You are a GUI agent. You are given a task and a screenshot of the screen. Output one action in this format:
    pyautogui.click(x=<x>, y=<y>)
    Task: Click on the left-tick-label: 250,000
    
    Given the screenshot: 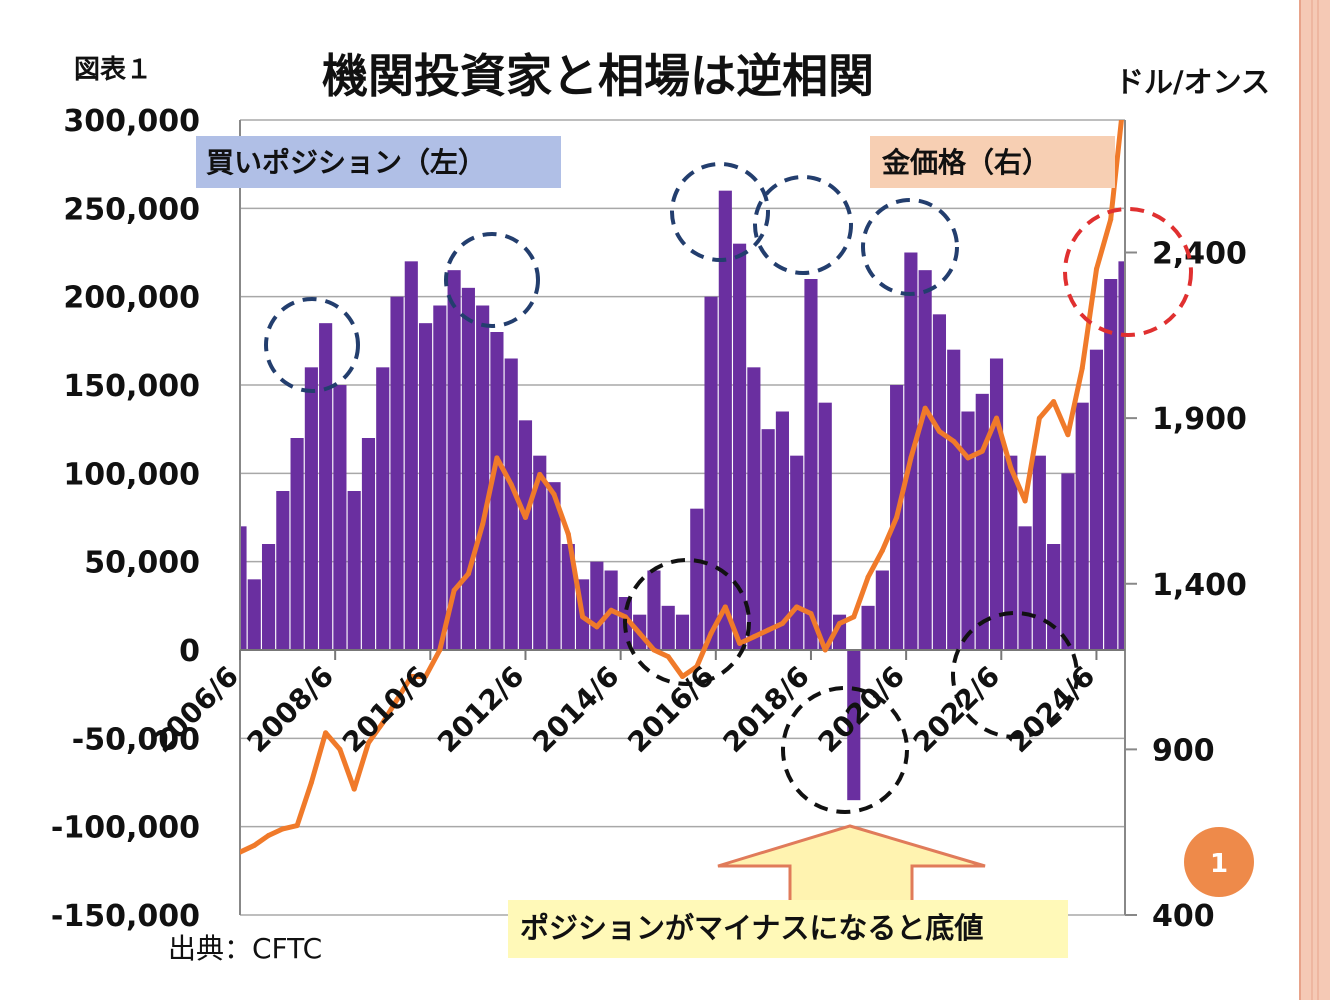 What is the action you would take?
    pyautogui.click(x=131, y=209)
    